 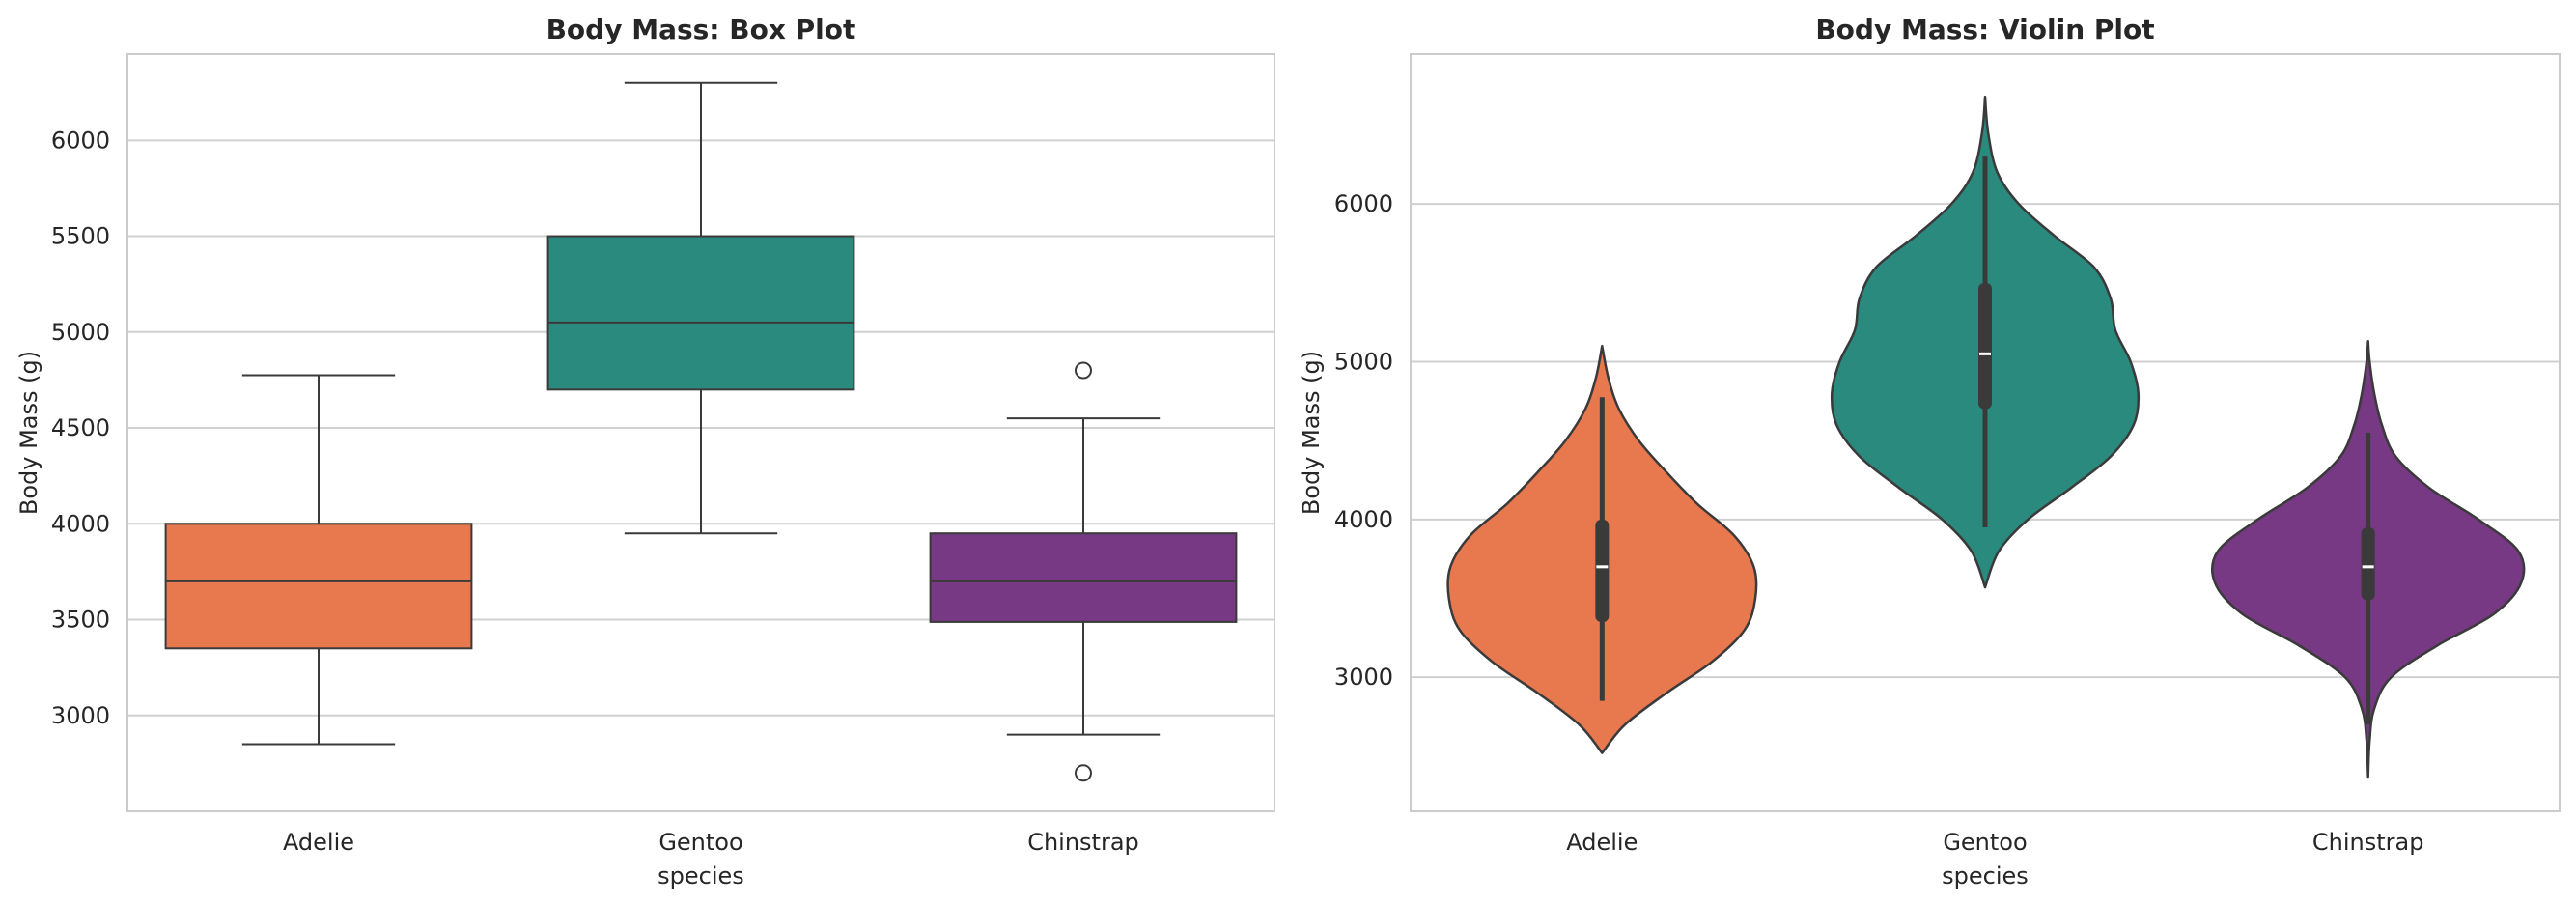 I want to click on box-plot-y-ticks: 3000 3500 4000 4500 5000 5500 6000, so click(x=81, y=427).